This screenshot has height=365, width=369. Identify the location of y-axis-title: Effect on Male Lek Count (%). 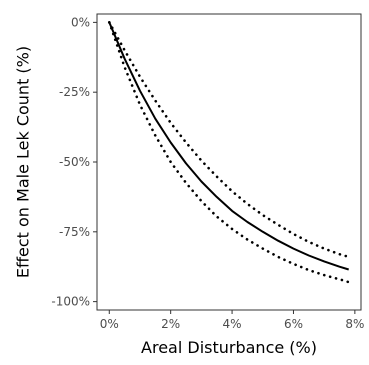
(23, 162).